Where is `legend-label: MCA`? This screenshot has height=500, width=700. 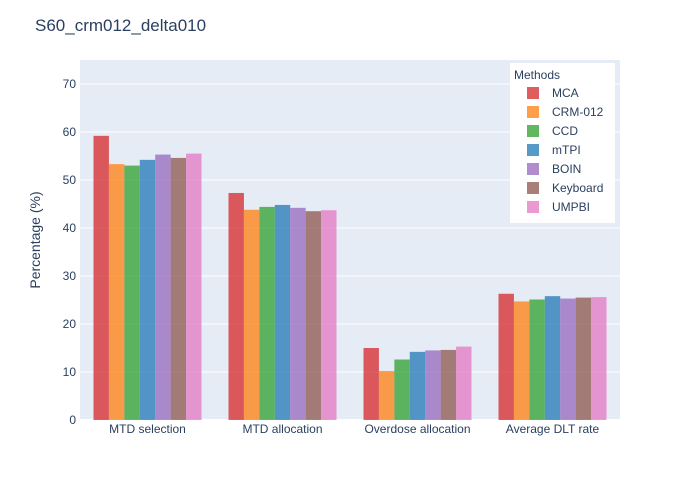 legend-label: MCA is located at coordinates (565, 93).